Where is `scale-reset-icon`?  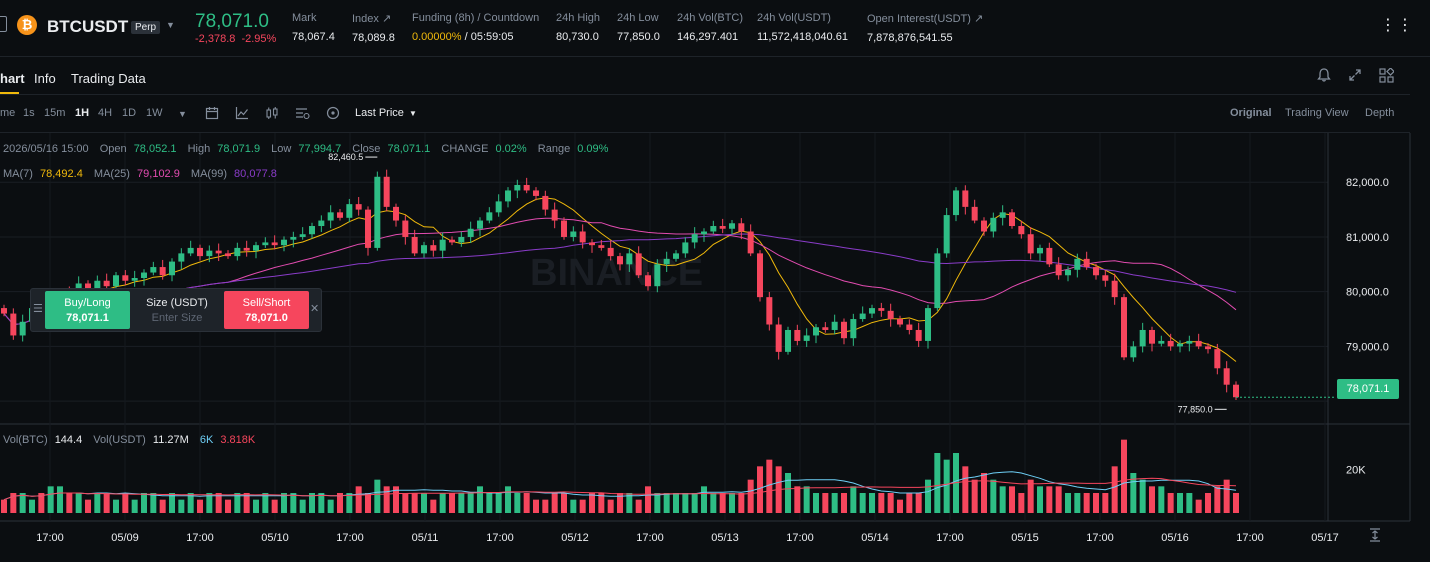
scale-reset-icon is located at coordinates (1375, 536).